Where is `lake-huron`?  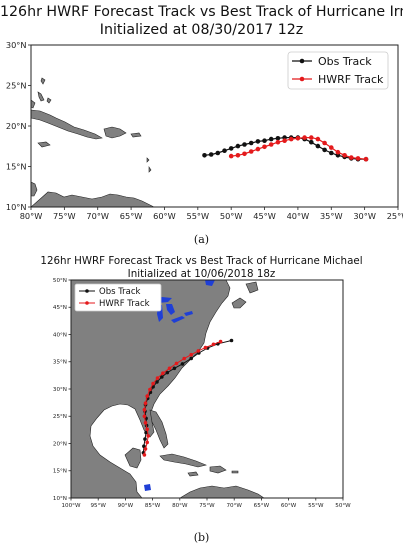
lake-huron is located at coordinates (170, 309).